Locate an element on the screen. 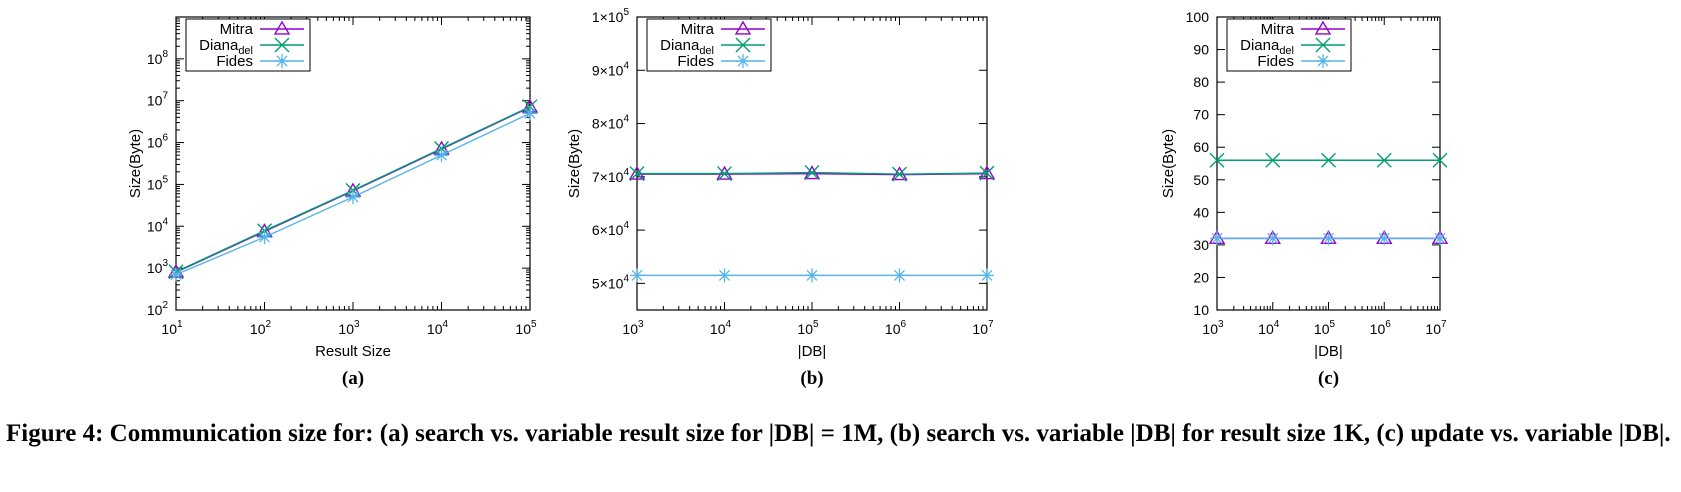 This screenshot has height=492, width=1681. y-tick-label: 100 is located at coordinates (1198, 17).